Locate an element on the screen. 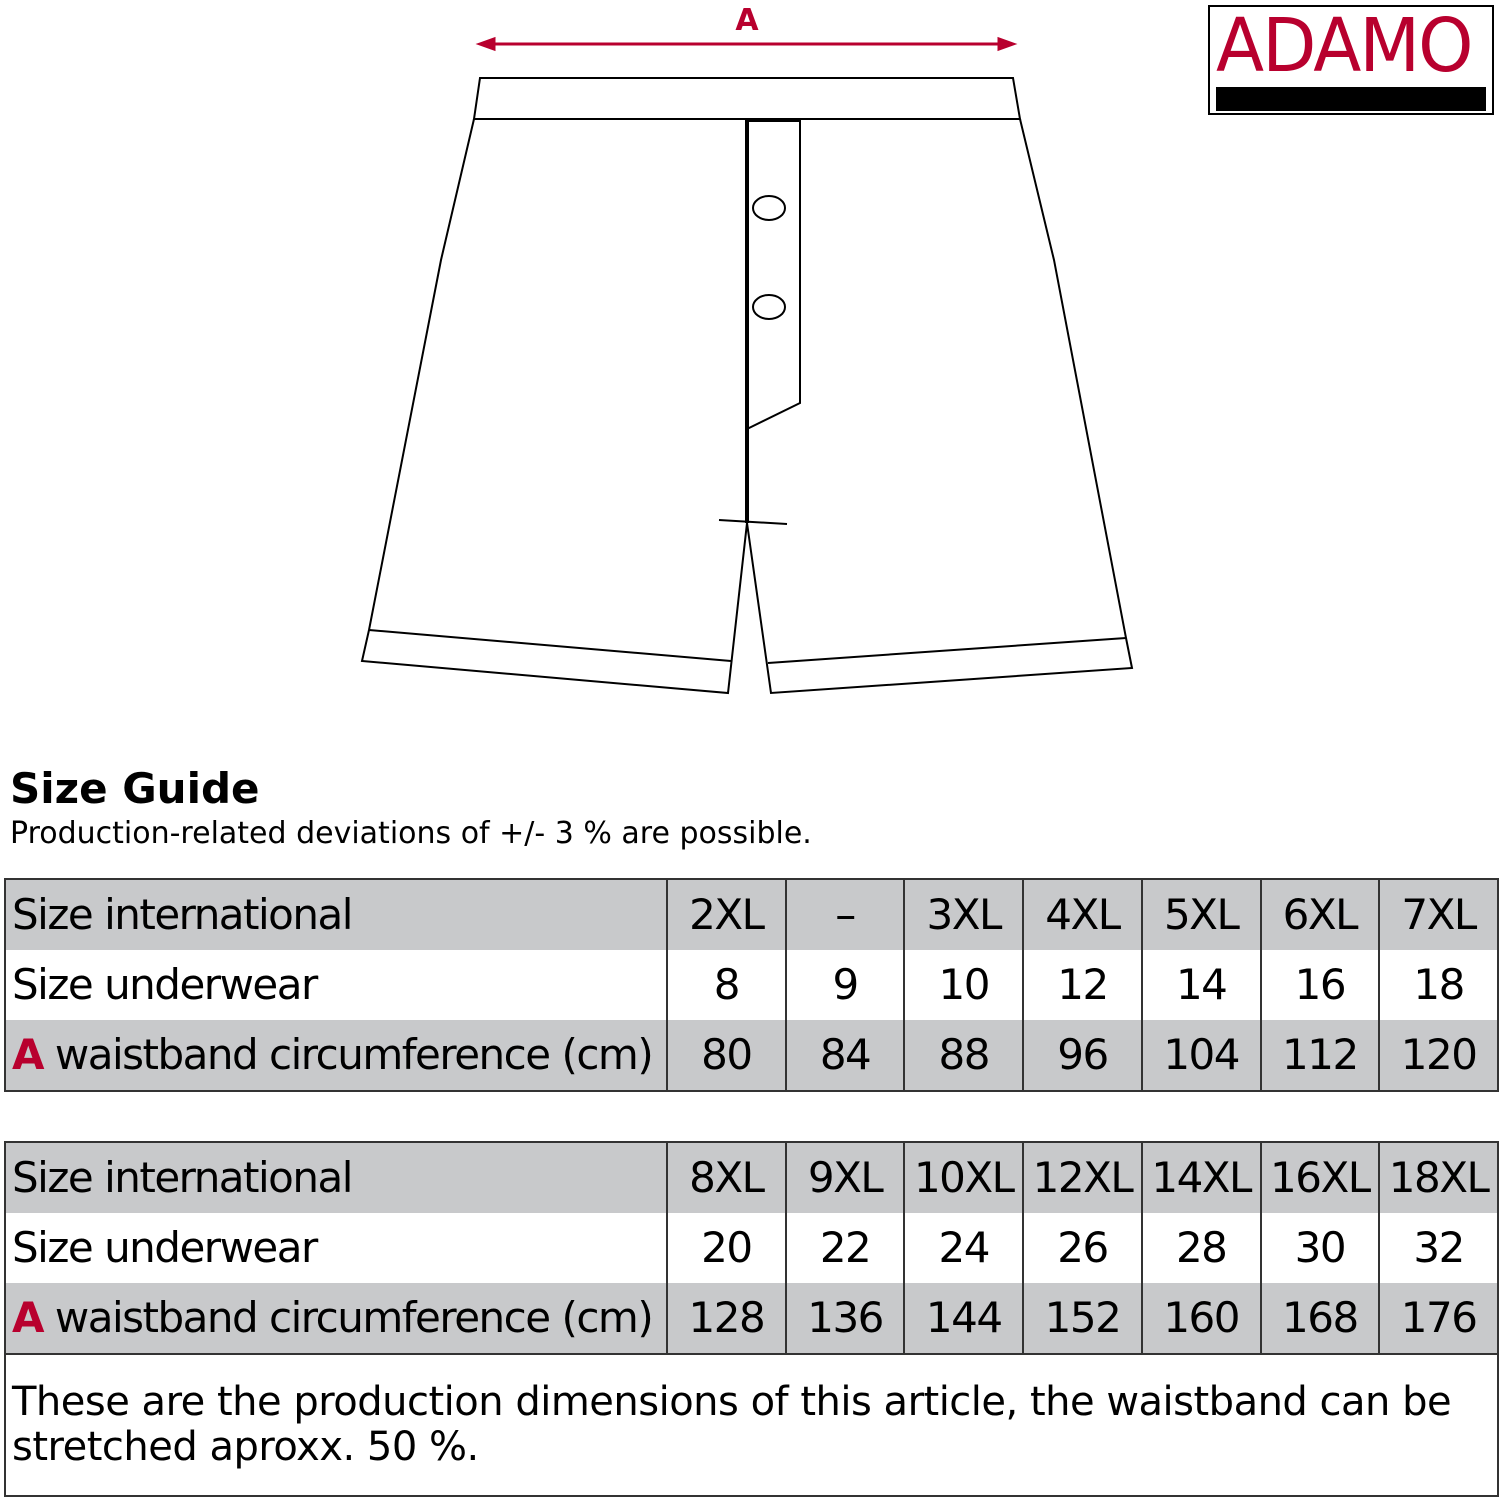 This screenshot has height=1500, width=1500. cell: – is located at coordinates (845, 914).